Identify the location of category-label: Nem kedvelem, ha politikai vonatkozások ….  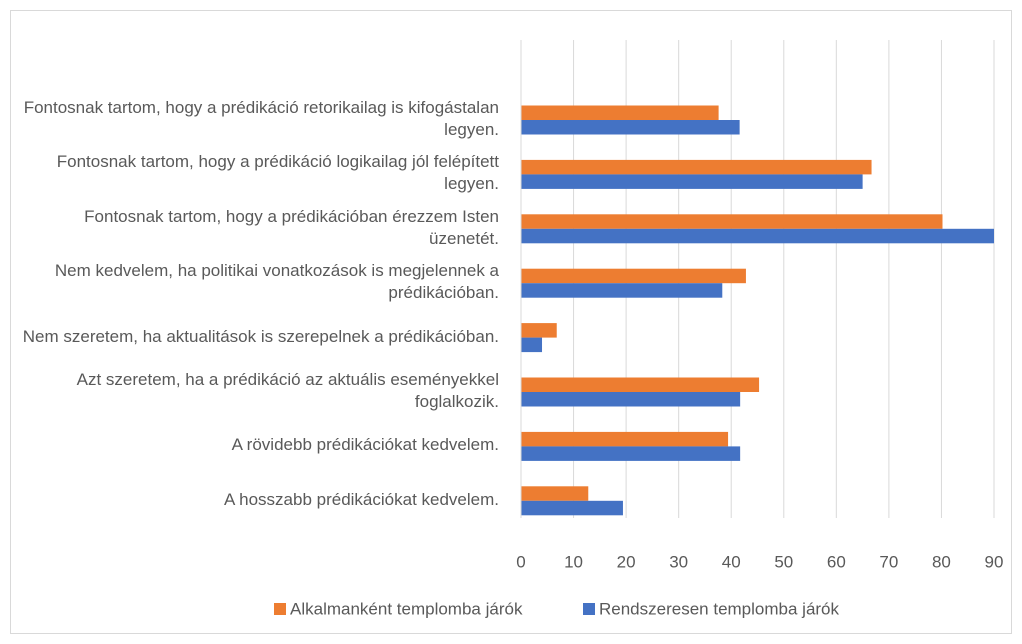
(276, 282).